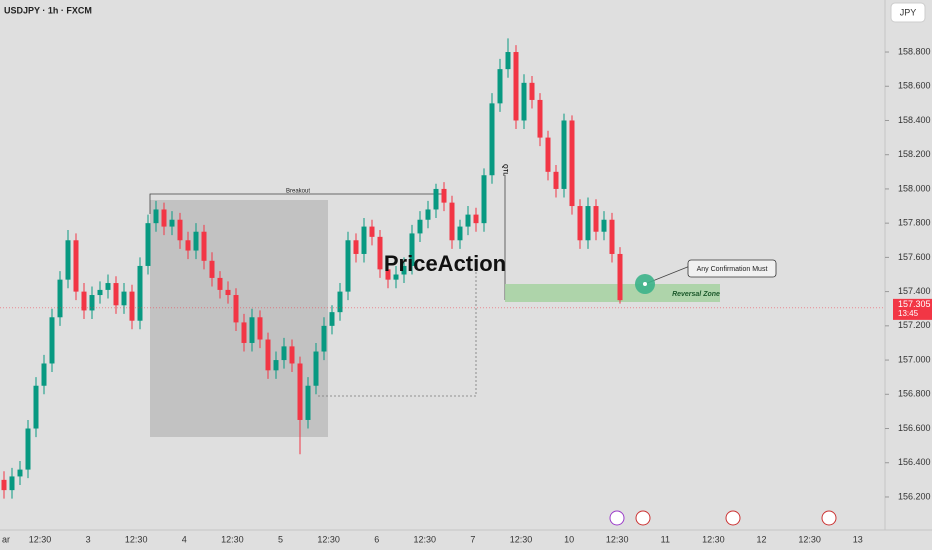 Image resolution: width=932 pixels, height=550 pixels. I want to click on y-tick-label: 158.400, so click(914, 120).